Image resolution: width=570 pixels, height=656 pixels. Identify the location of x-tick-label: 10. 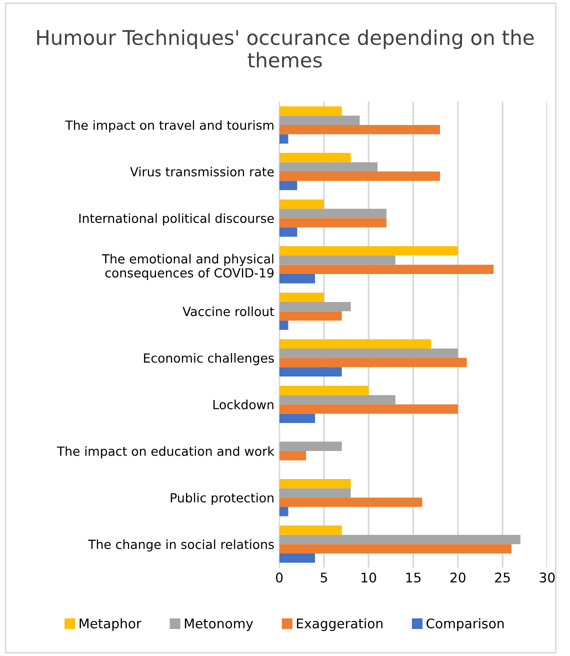
(369, 577).